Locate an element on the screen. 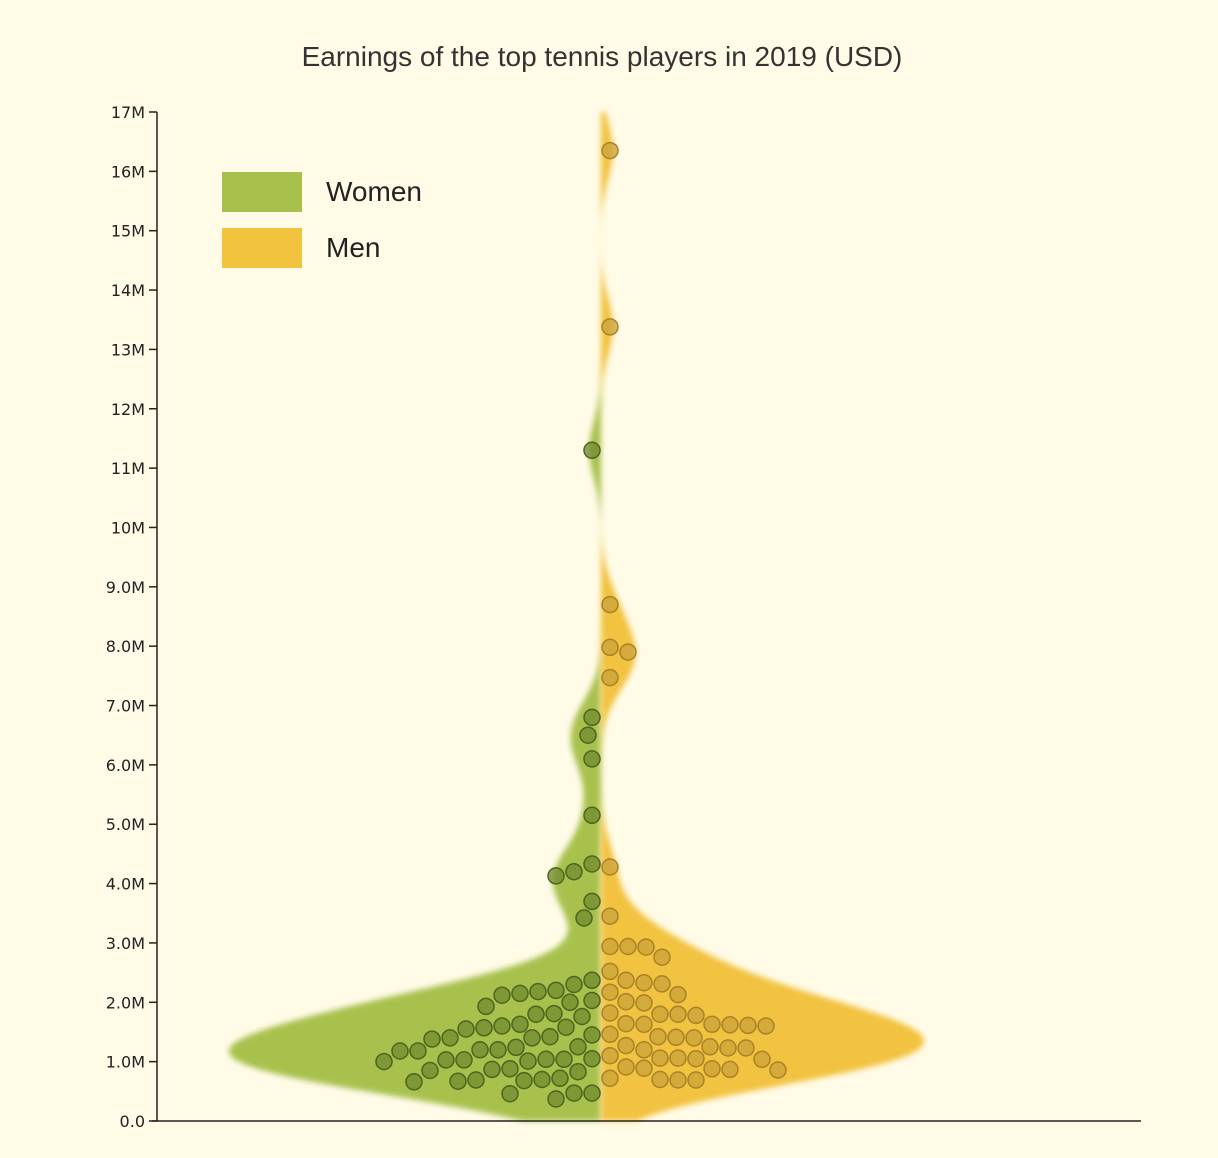 The width and height of the screenshot is (1218, 1158). legend: Women Men is located at coordinates (322, 220).